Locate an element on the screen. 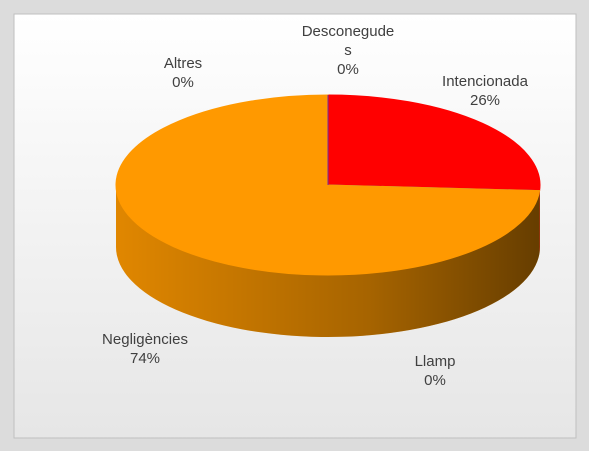 This screenshot has width=589, height=451. data-label: Llamp 0% is located at coordinates (435, 371).